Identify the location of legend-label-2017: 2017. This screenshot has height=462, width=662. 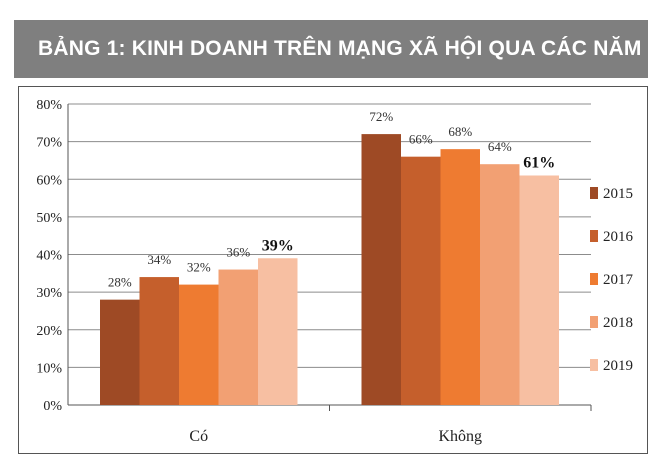
(618, 280).